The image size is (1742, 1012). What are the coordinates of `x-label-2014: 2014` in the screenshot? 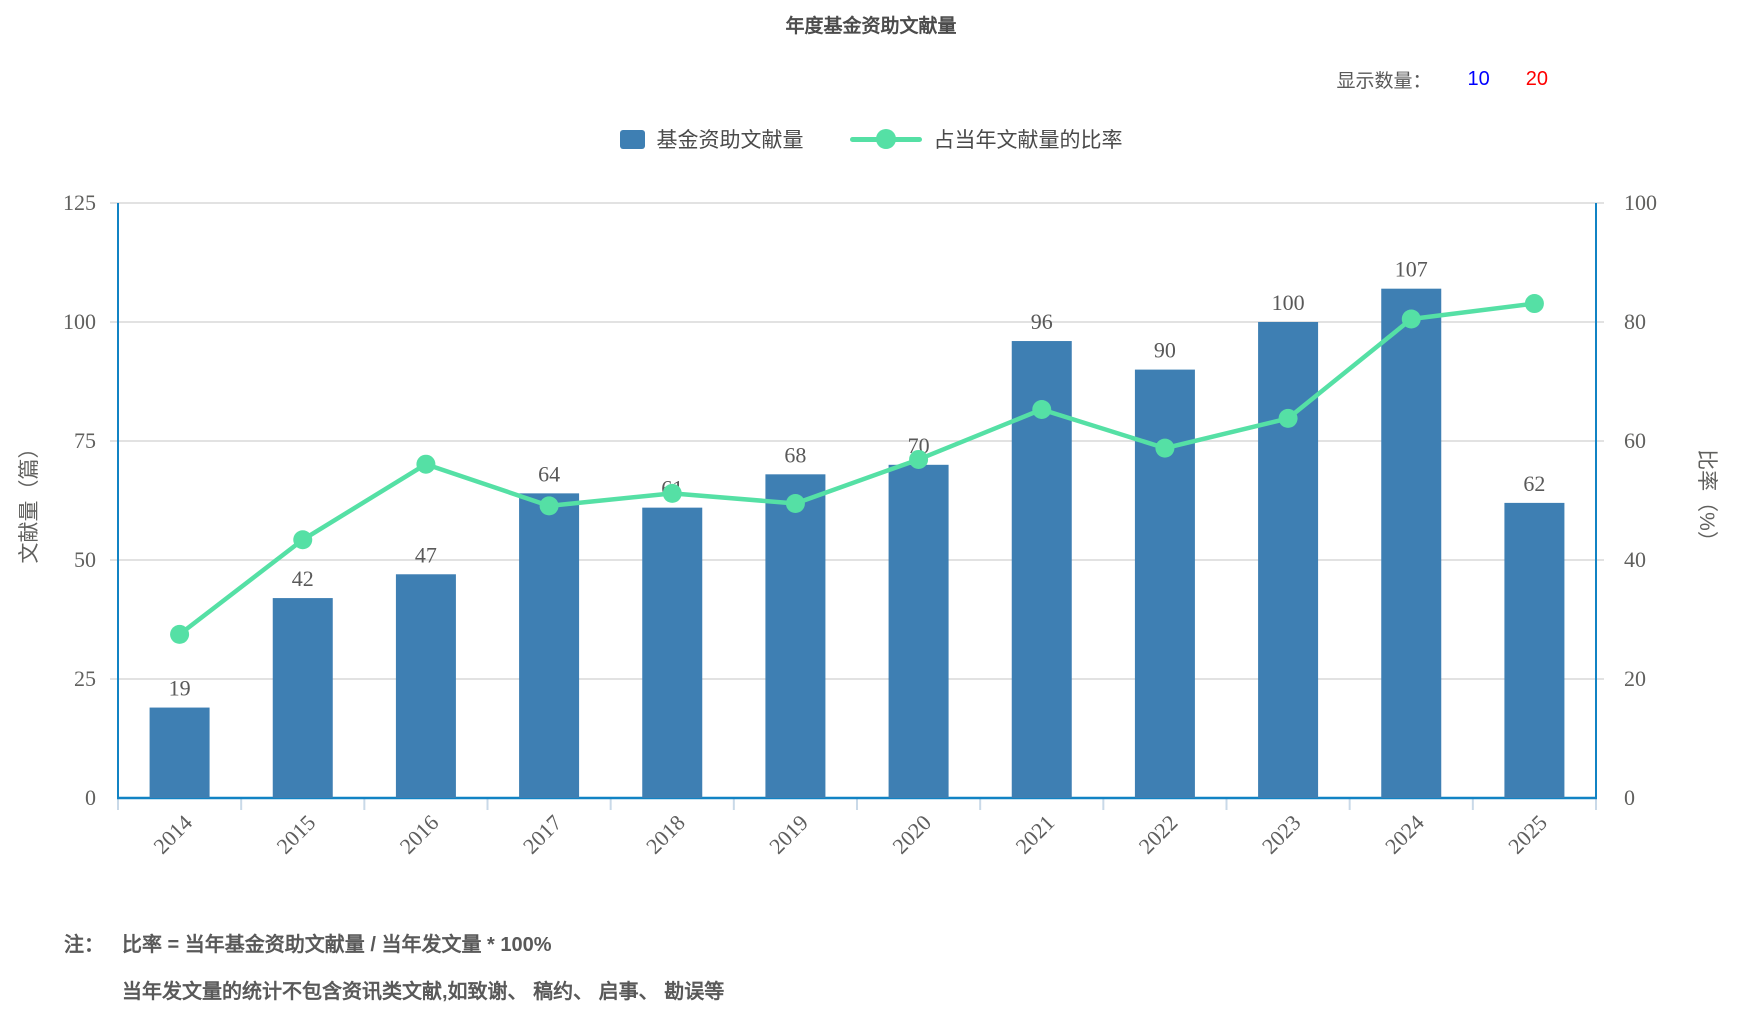 It's located at (172, 834).